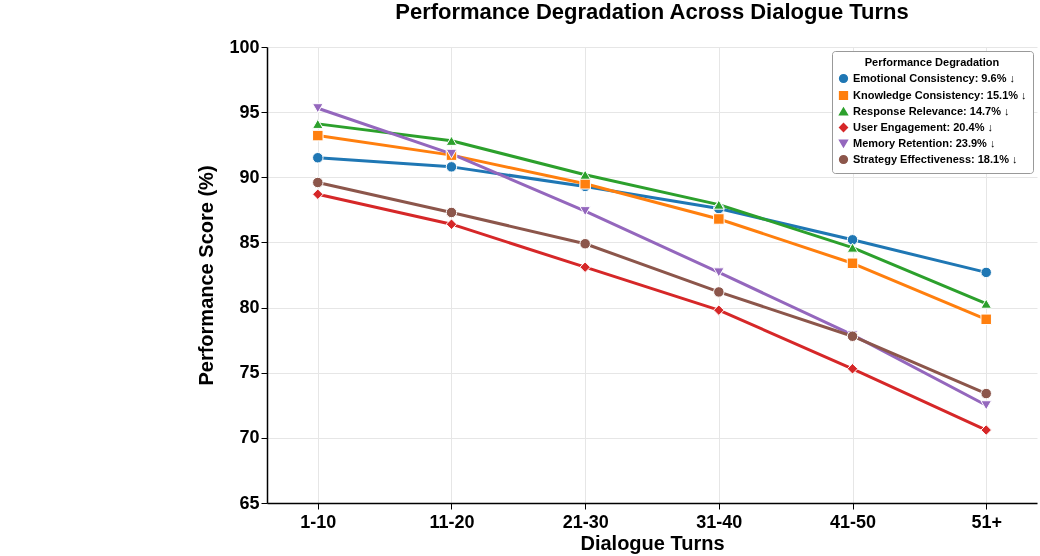 The width and height of the screenshot is (1040, 556). What do you see at coordinates (935, 158) in the screenshot?
I see `legend-label: Strategy Effectiveness: 18.1% ↓` at bounding box center [935, 158].